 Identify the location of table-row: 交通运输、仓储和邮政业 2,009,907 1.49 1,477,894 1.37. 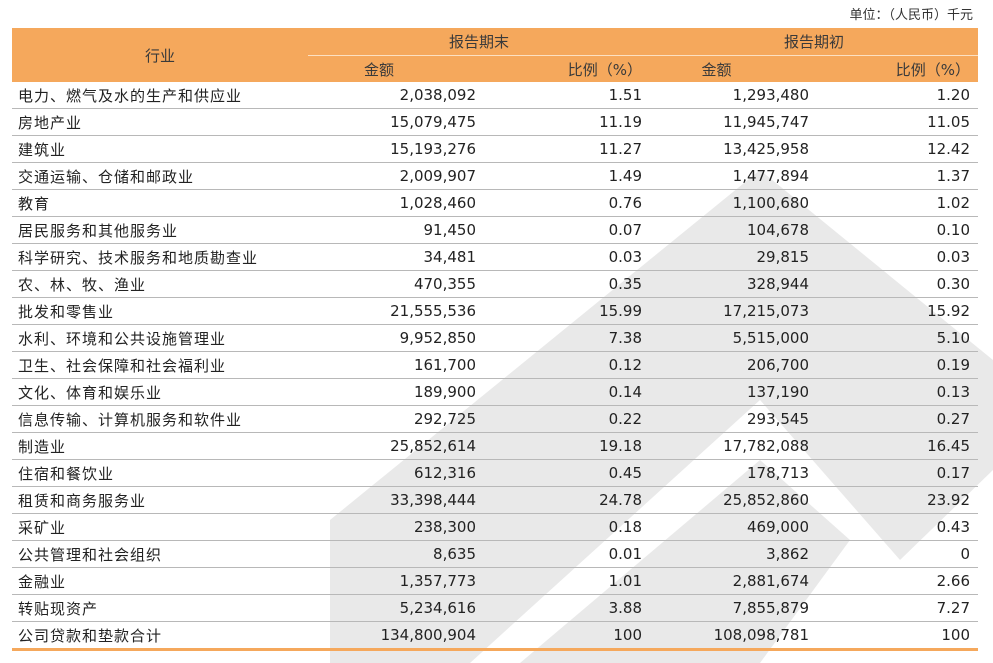
(495, 176).